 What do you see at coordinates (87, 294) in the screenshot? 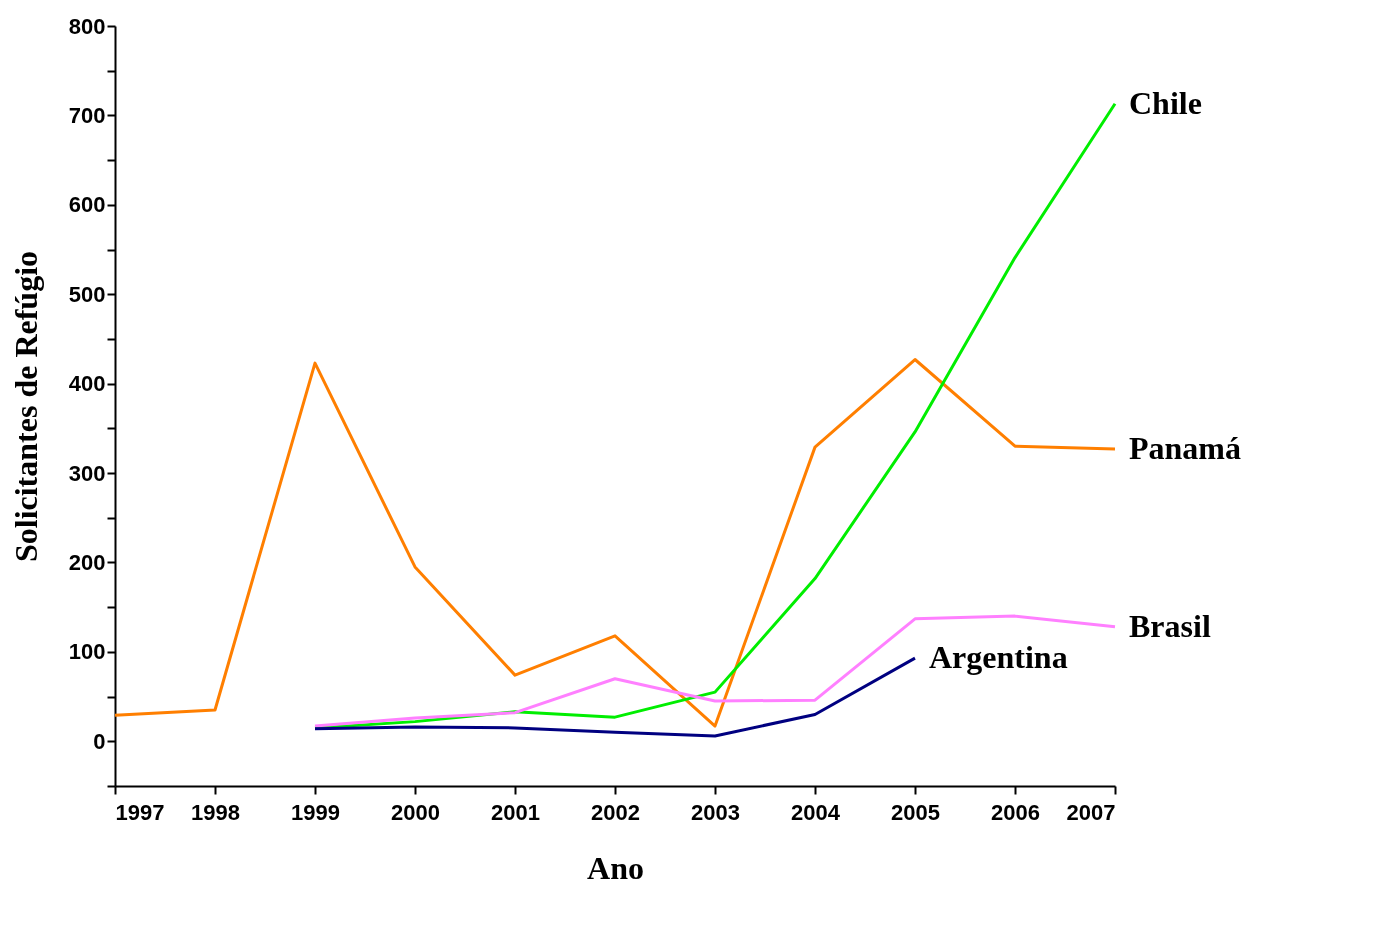
I see `y-tick-label: 500` at bounding box center [87, 294].